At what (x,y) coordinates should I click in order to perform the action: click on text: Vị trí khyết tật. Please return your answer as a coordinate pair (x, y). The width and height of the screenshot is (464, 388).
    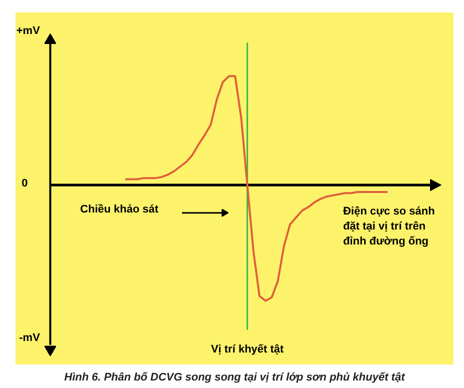
    Looking at the image, I should click on (247, 349).